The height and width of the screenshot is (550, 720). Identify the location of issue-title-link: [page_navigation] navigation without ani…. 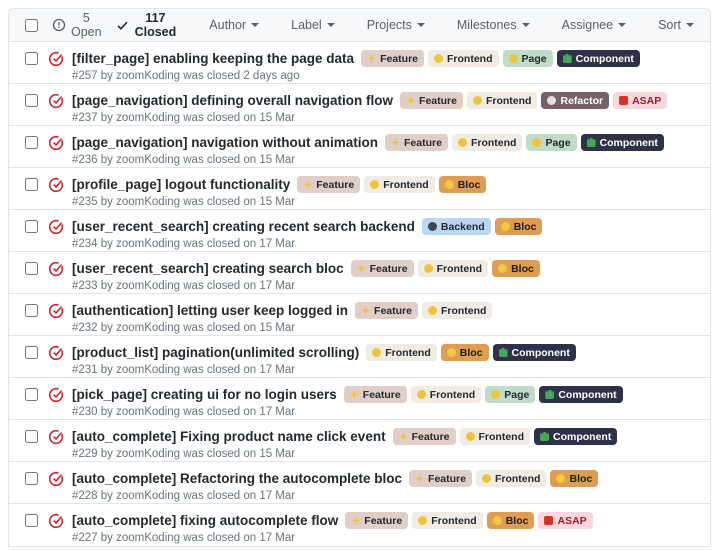
(225, 142).